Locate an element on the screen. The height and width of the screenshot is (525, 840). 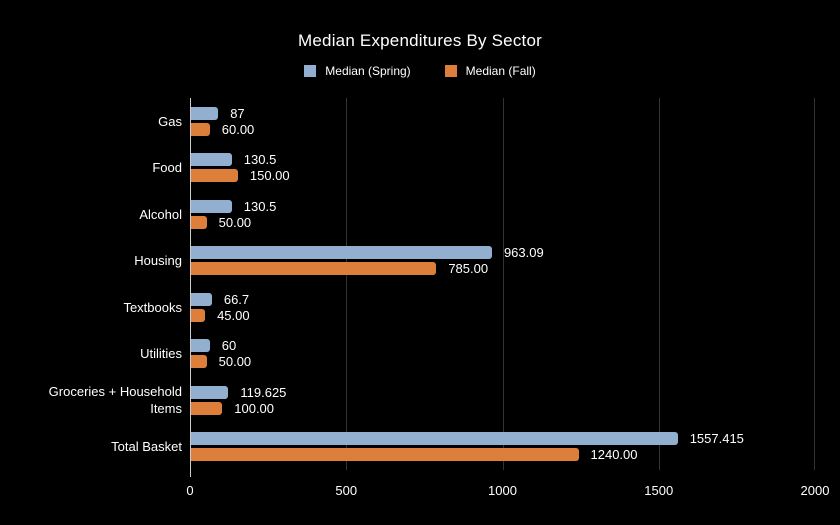
legend-label-spring: Median (Spring) is located at coordinates (368, 71).